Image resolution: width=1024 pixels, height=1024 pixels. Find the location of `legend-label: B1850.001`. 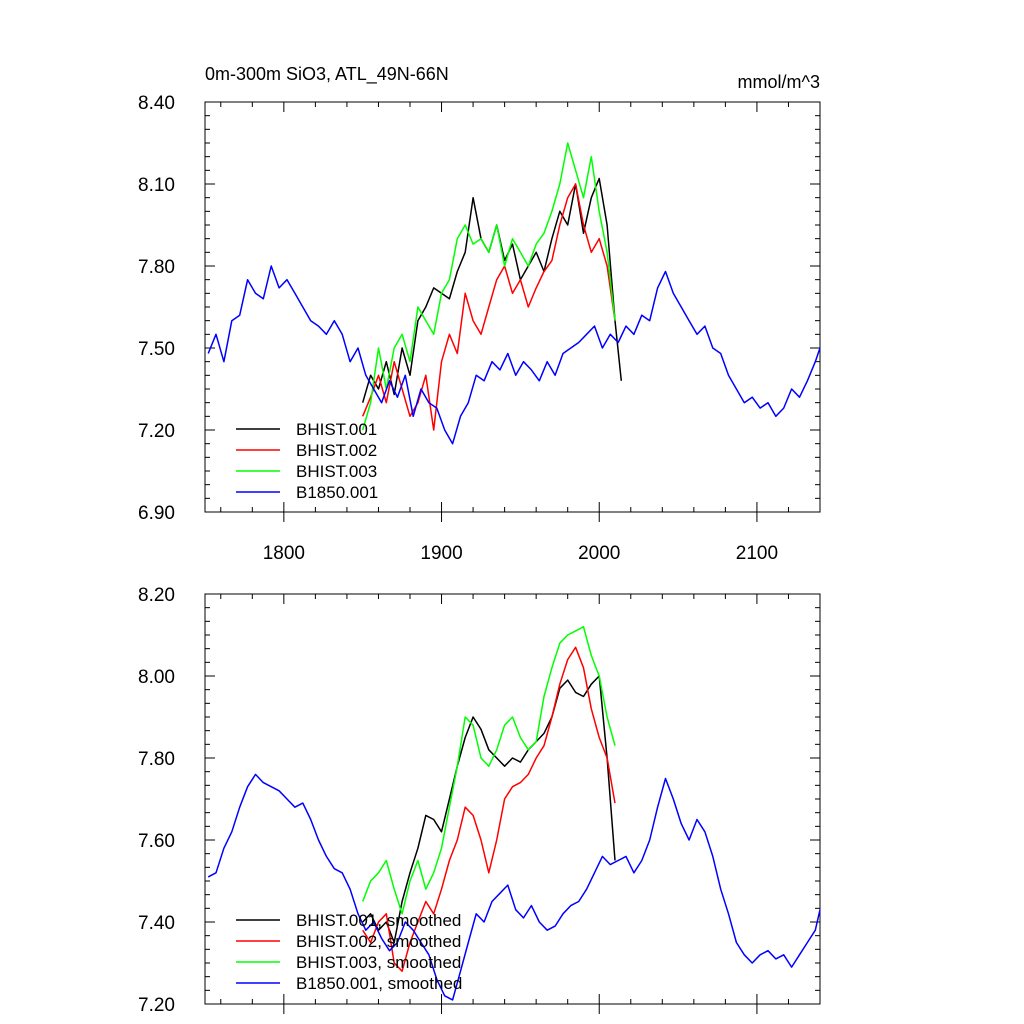

legend-label: B1850.001 is located at coordinates (337, 492).